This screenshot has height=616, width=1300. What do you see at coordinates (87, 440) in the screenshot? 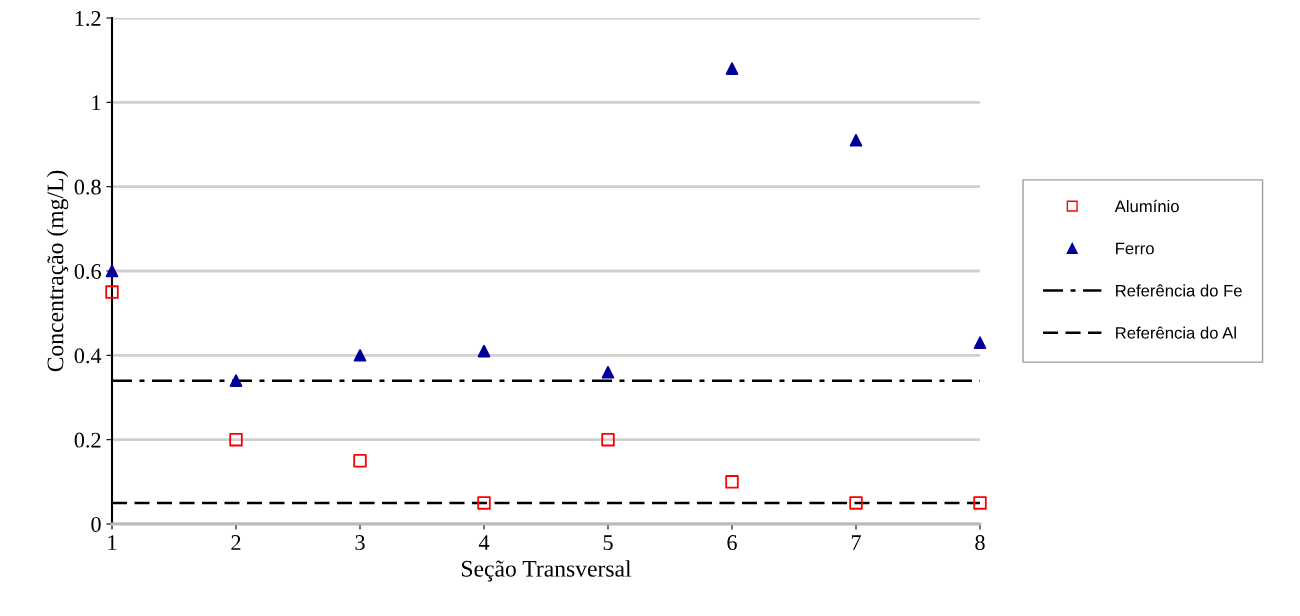
I see `y-tick-label: 0.2` at bounding box center [87, 440].